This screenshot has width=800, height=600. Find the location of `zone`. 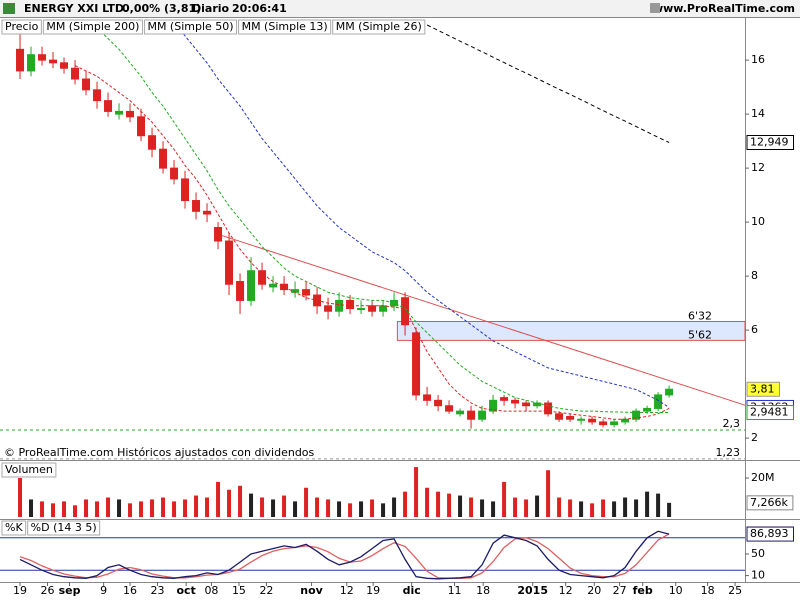

zone is located at coordinates (571, 330).